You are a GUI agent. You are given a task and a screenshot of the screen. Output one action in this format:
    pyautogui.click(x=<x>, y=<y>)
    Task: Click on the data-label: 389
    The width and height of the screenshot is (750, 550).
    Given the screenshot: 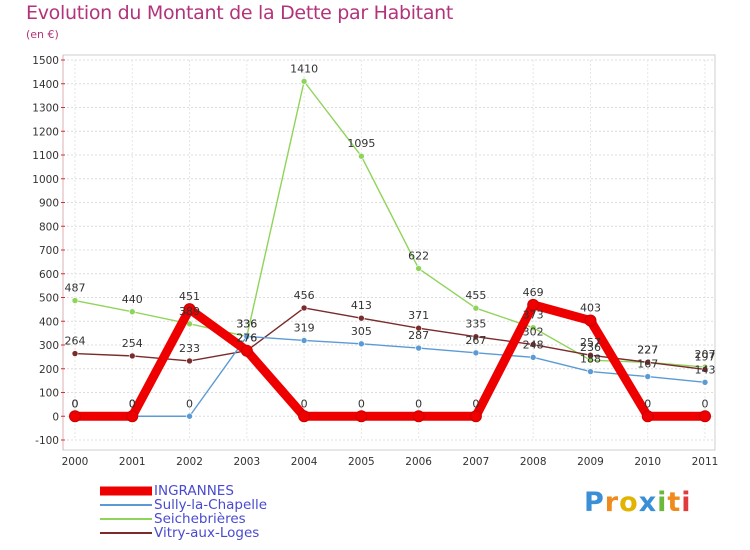 What is the action you would take?
    pyautogui.click(x=189, y=311)
    